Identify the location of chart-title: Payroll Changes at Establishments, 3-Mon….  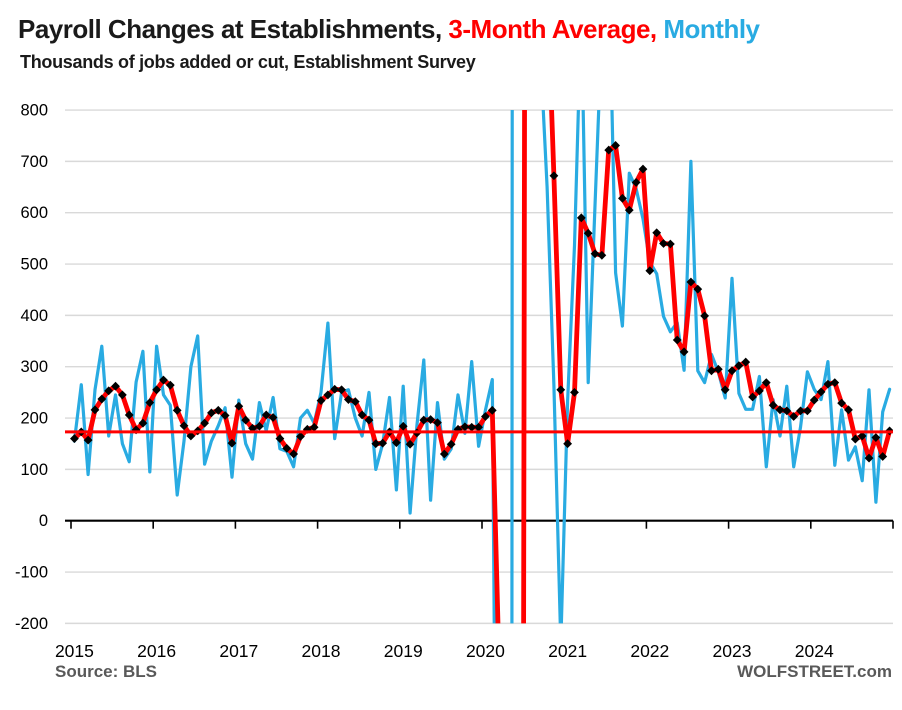
(389, 29).